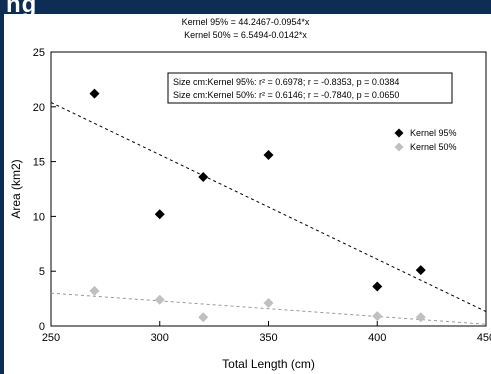 The width and height of the screenshot is (491, 374). What do you see at coordinates (425, 140) in the screenshot?
I see `legend: Kernel 95% Kernel 50%` at bounding box center [425, 140].